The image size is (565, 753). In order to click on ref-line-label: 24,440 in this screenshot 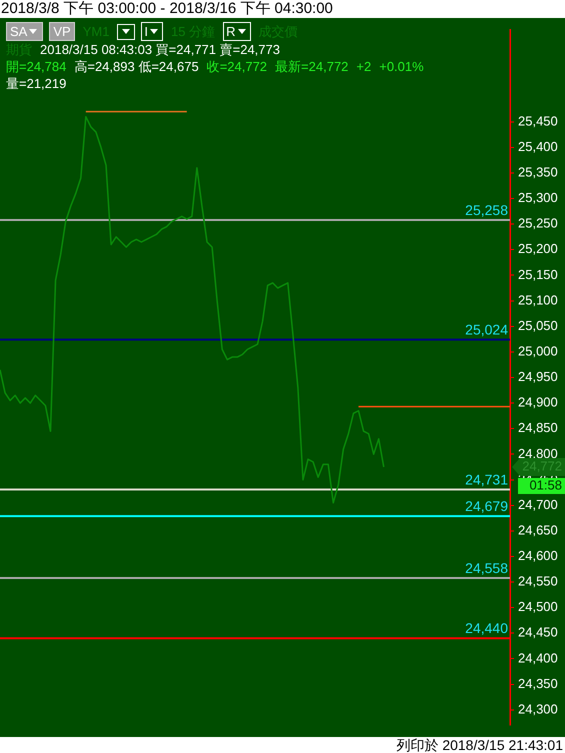, I will do `click(486, 628)`.